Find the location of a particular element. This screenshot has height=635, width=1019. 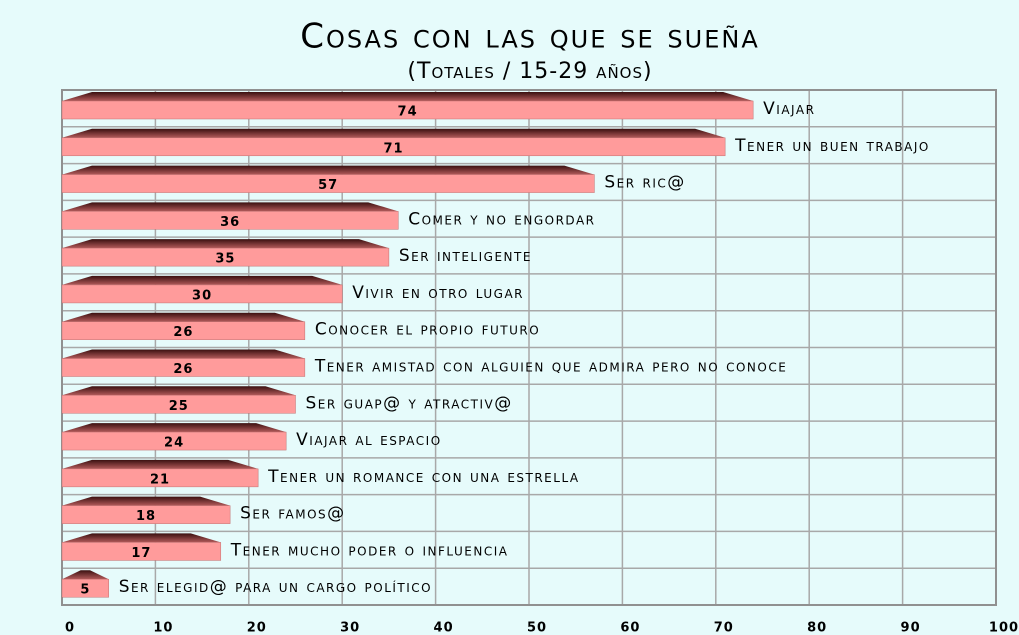

value-label: 36 is located at coordinates (230, 222).